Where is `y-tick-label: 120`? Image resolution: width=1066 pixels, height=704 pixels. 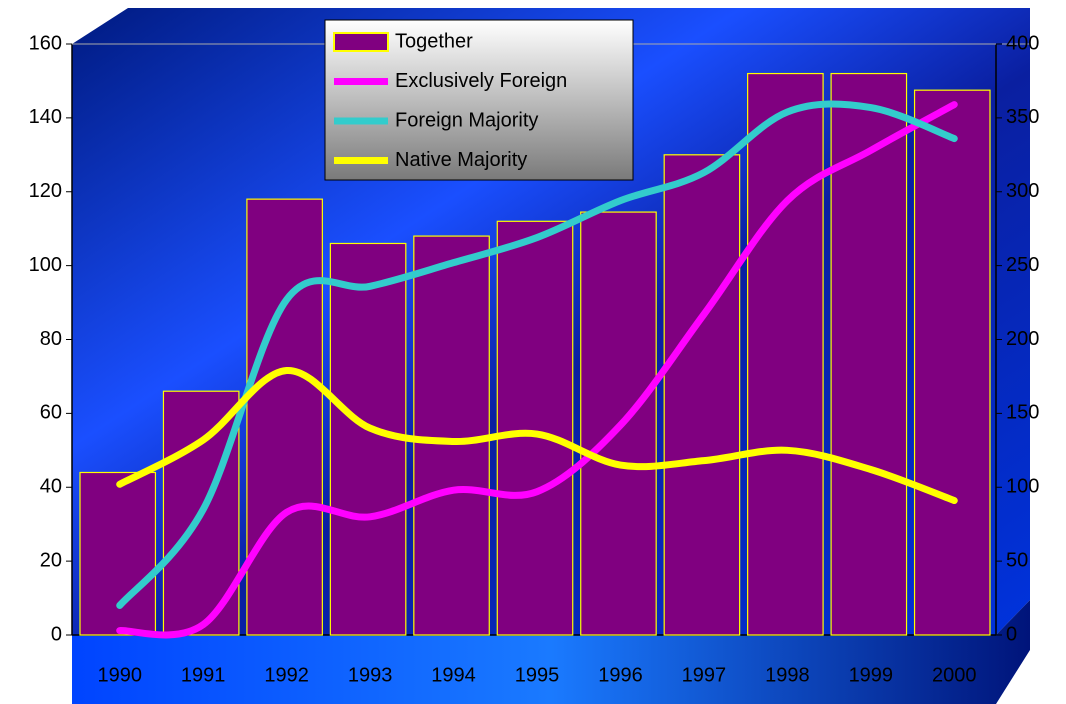 y-tick-label: 120 is located at coordinates (45, 191).